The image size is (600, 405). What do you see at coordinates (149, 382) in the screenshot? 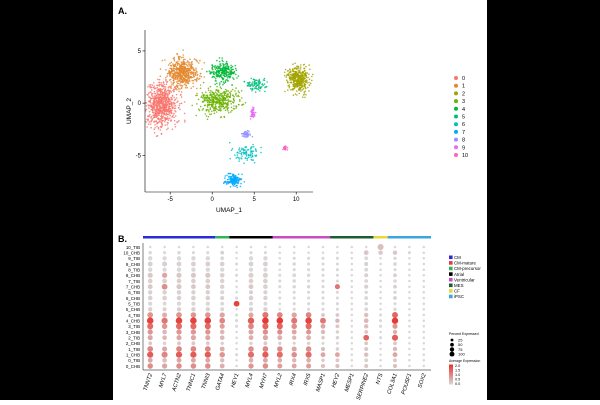
I see `gene-label: TNNT2` at bounding box center [149, 382].